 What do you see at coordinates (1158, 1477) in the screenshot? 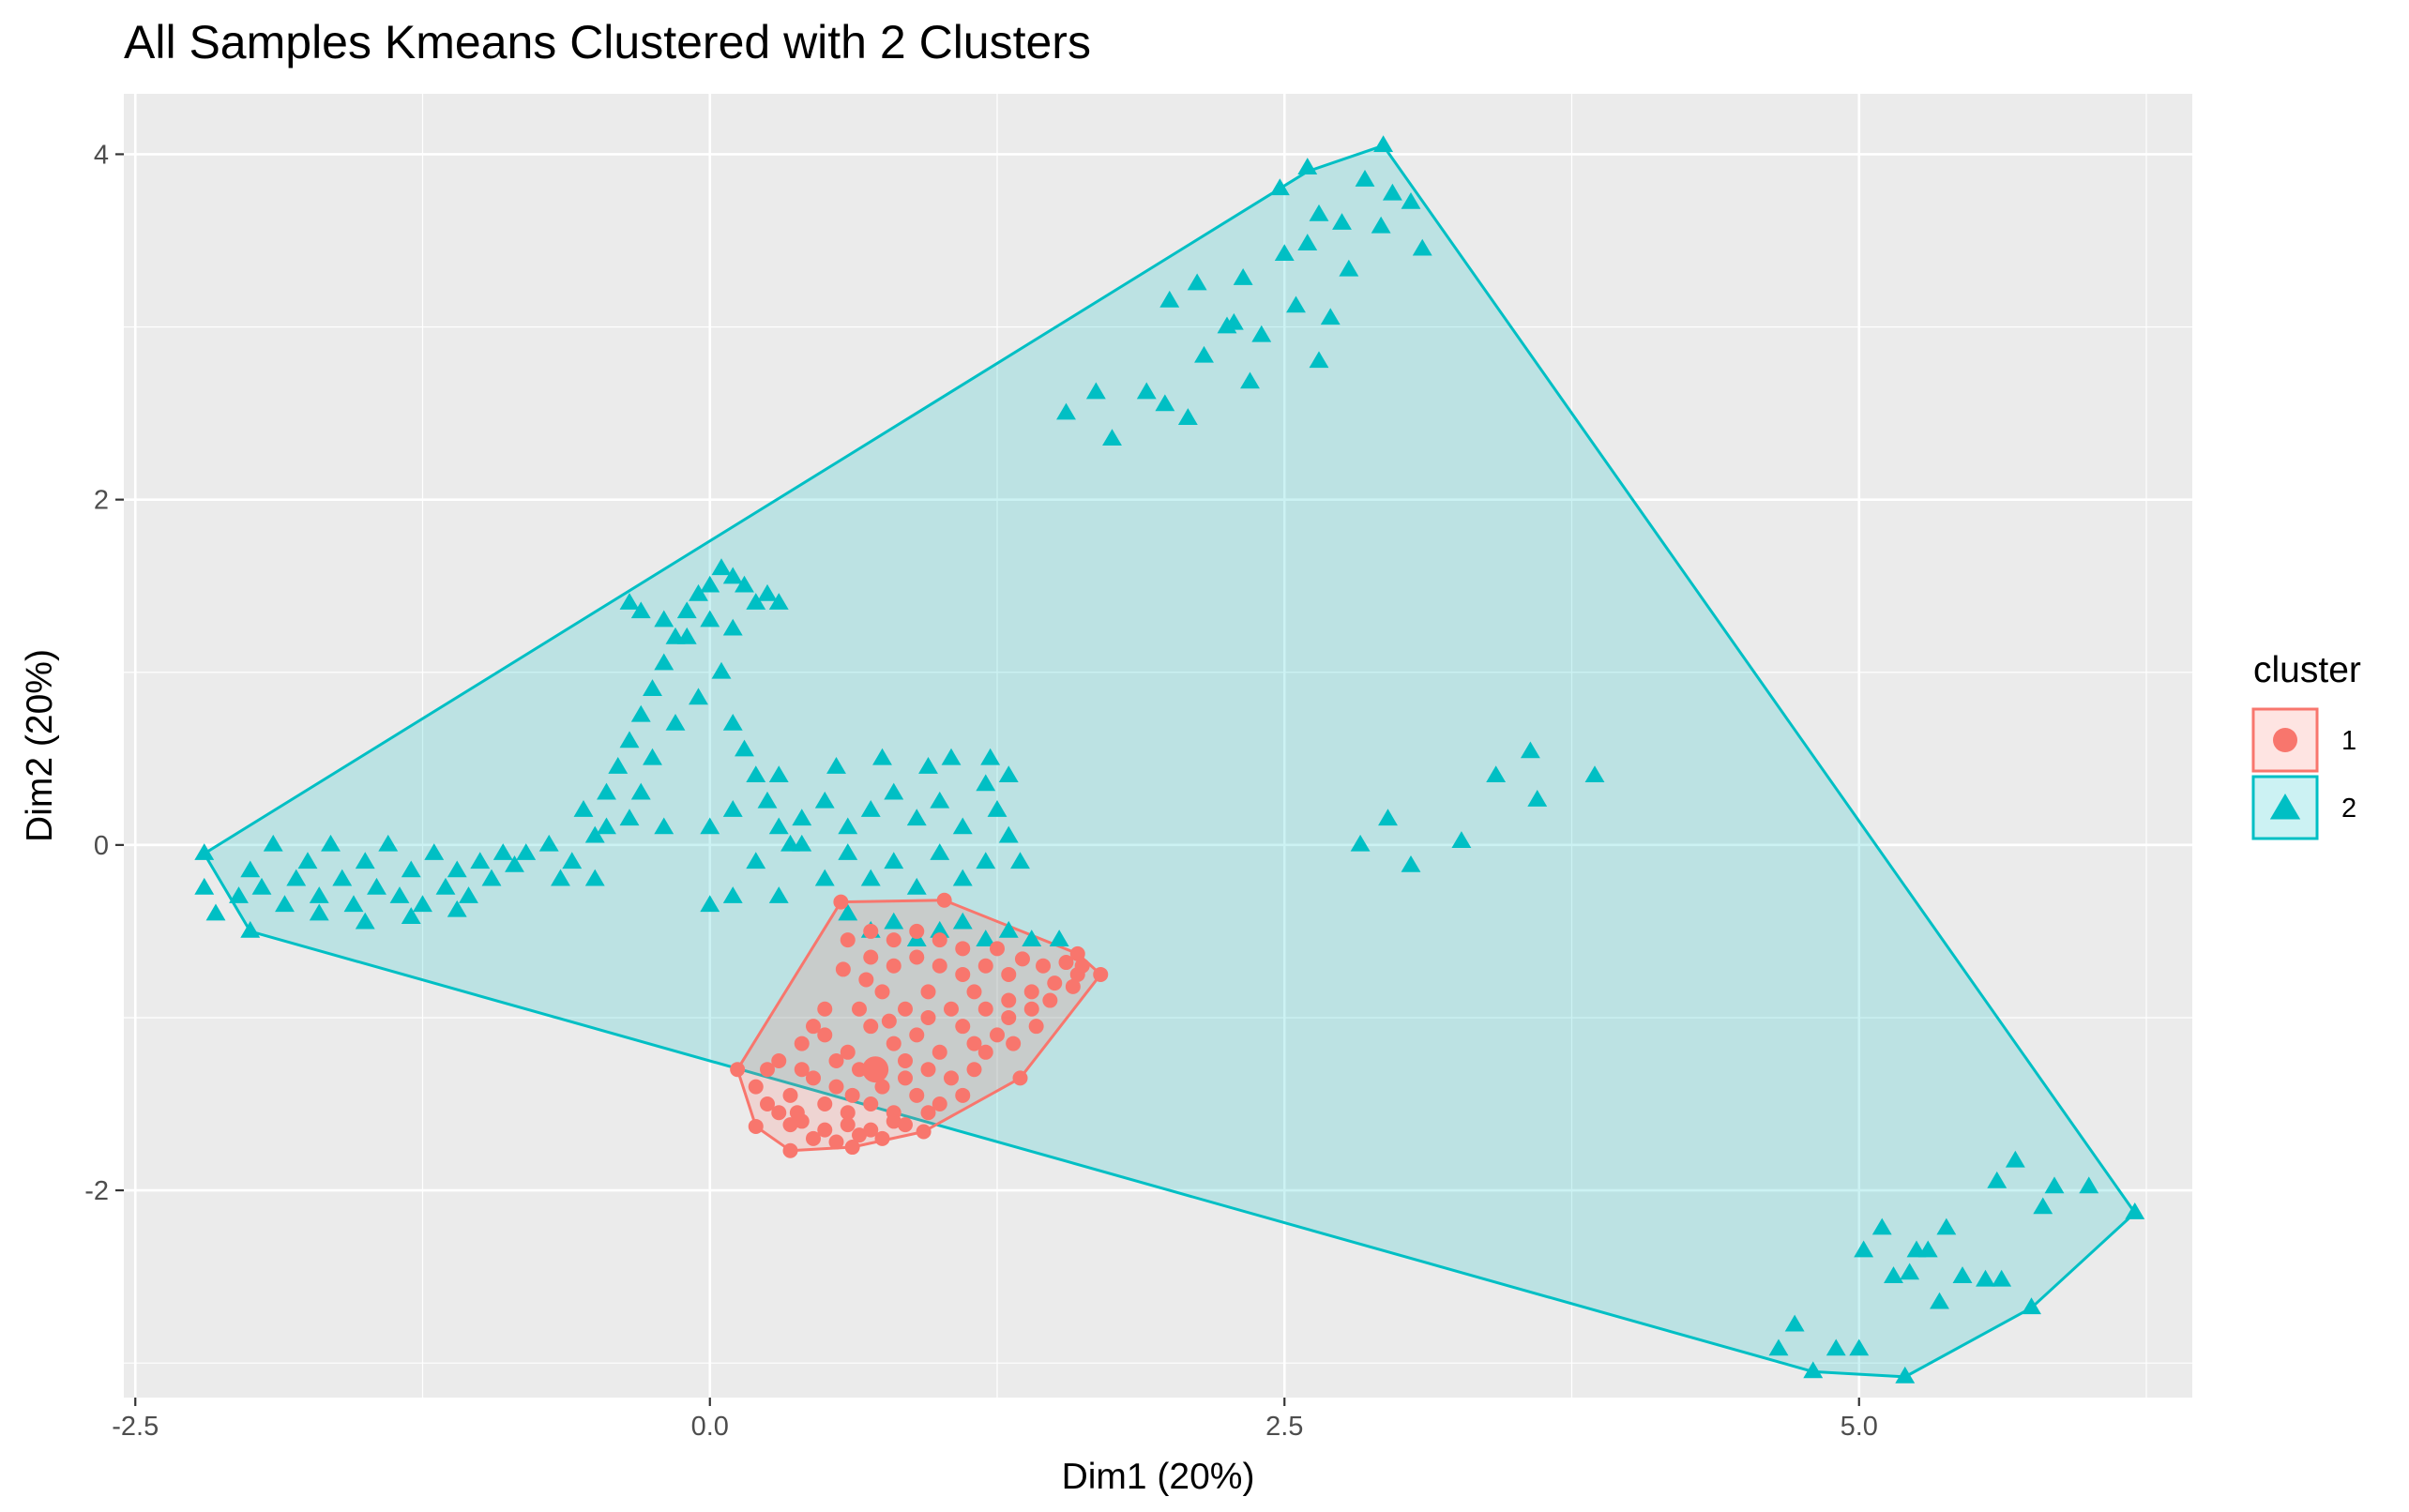
I see `x-axis-title: Dim1 (20%)` at bounding box center [1158, 1477].